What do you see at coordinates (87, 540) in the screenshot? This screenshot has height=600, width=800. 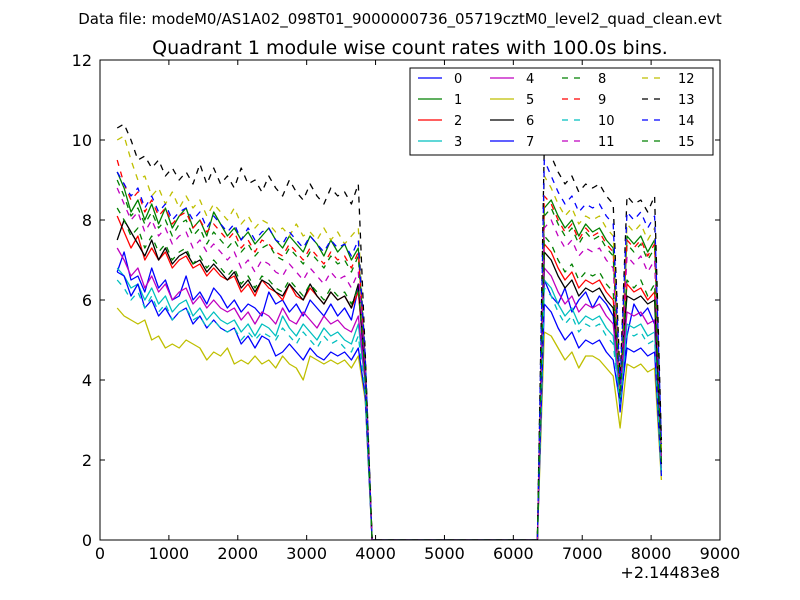 I see `y-tick-label: 0` at bounding box center [87, 540].